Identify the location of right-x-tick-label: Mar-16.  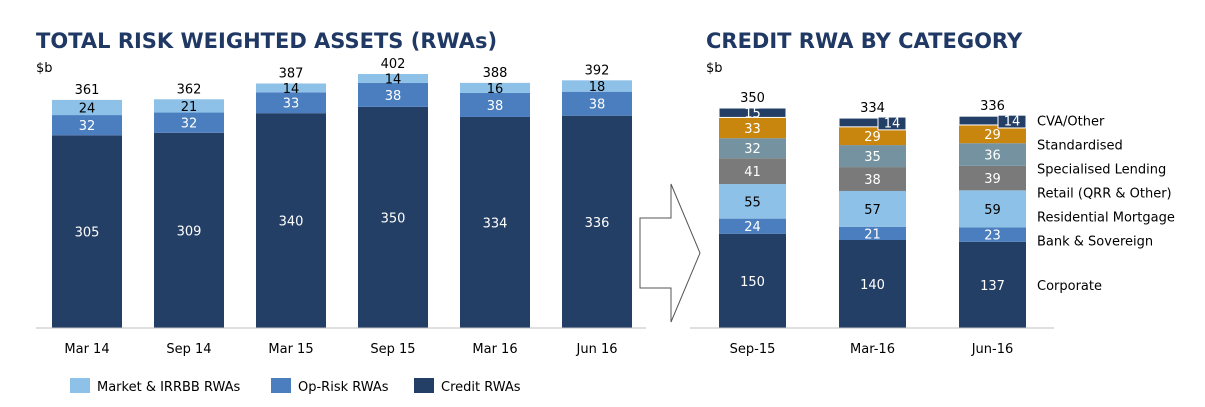
(872, 349).